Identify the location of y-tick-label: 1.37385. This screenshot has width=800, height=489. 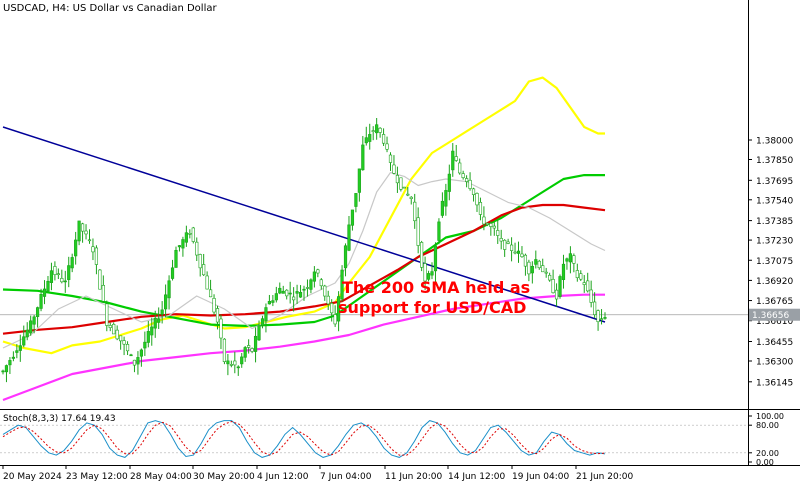
(774, 222).